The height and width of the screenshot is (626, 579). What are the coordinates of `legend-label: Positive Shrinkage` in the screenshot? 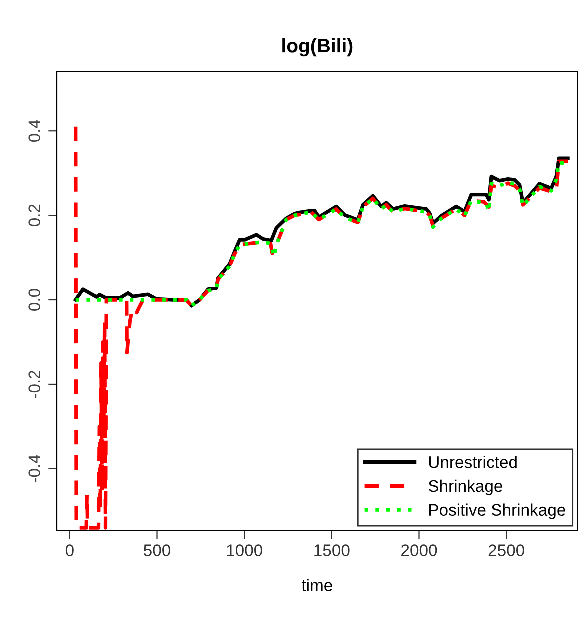 It's located at (498, 512).